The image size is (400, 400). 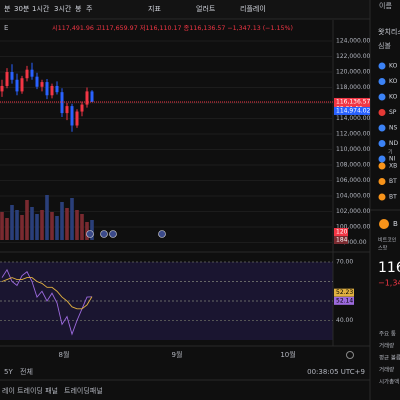 What do you see at coordinates (353, 149) in the screenshot?
I see `price-tick-label: 110,000.00` at bounding box center [353, 149].